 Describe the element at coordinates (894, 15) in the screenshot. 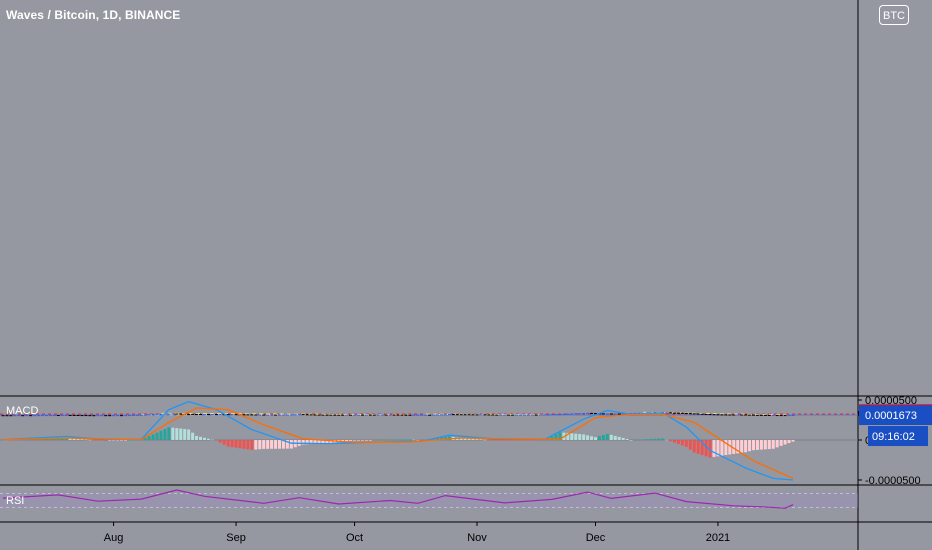

I see `currency-button: BTC` at that location.